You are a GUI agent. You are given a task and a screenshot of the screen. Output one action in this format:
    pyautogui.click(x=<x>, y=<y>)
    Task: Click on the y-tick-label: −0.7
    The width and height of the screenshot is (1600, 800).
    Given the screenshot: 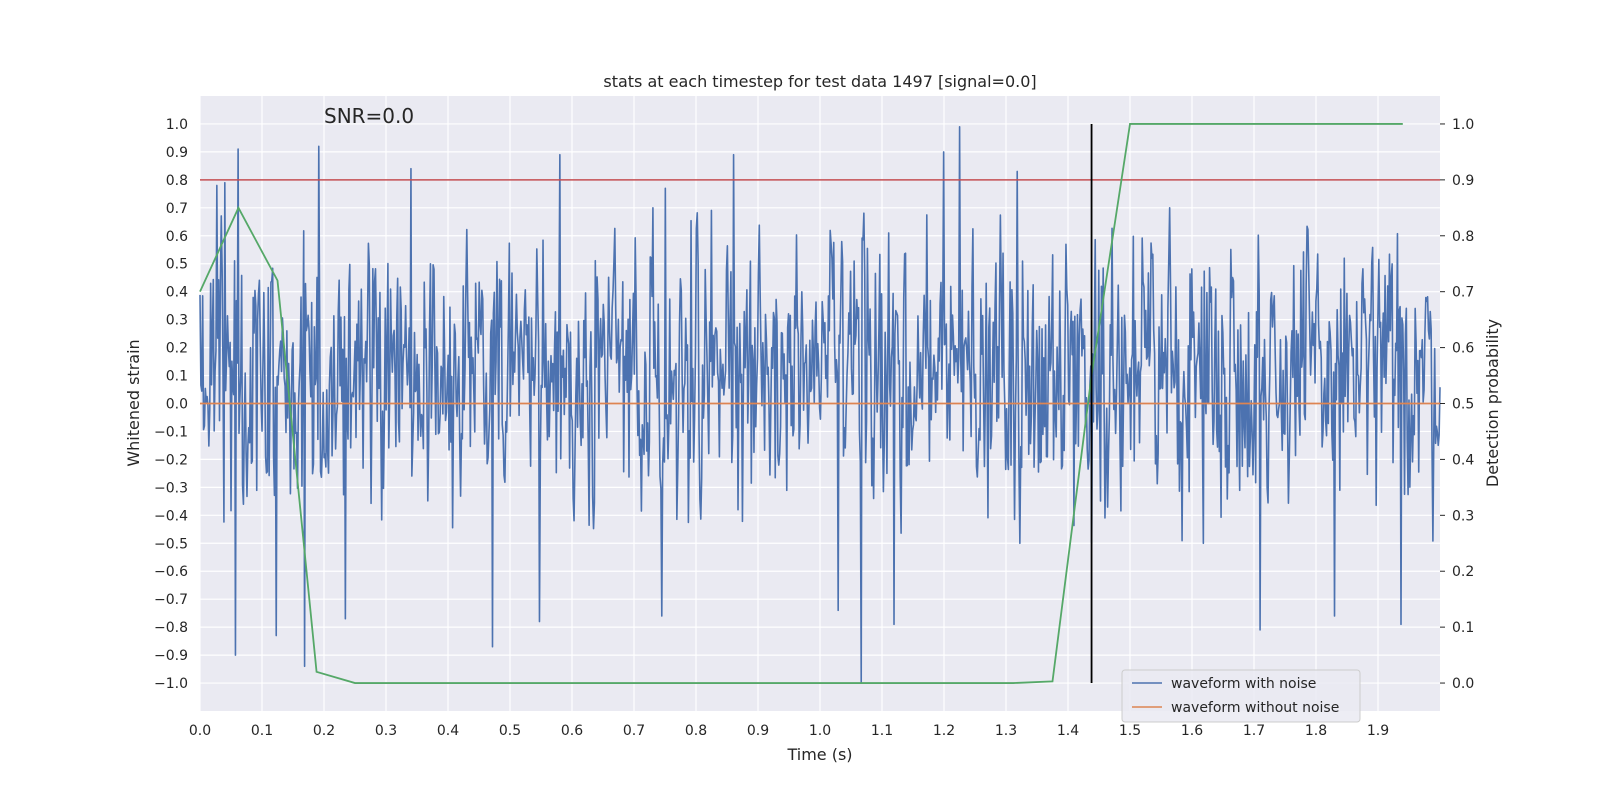 What is the action you would take?
    pyautogui.click(x=171, y=600)
    